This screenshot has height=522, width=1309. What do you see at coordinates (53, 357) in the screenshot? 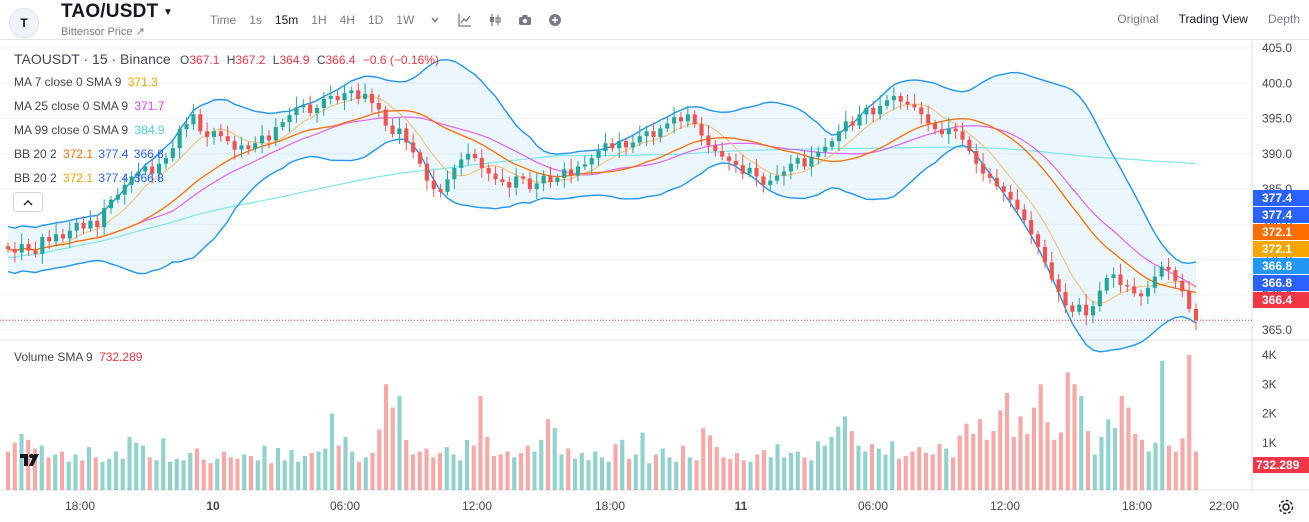
I see `volume-label: Volume SMA 9` at bounding box center [53, 357].